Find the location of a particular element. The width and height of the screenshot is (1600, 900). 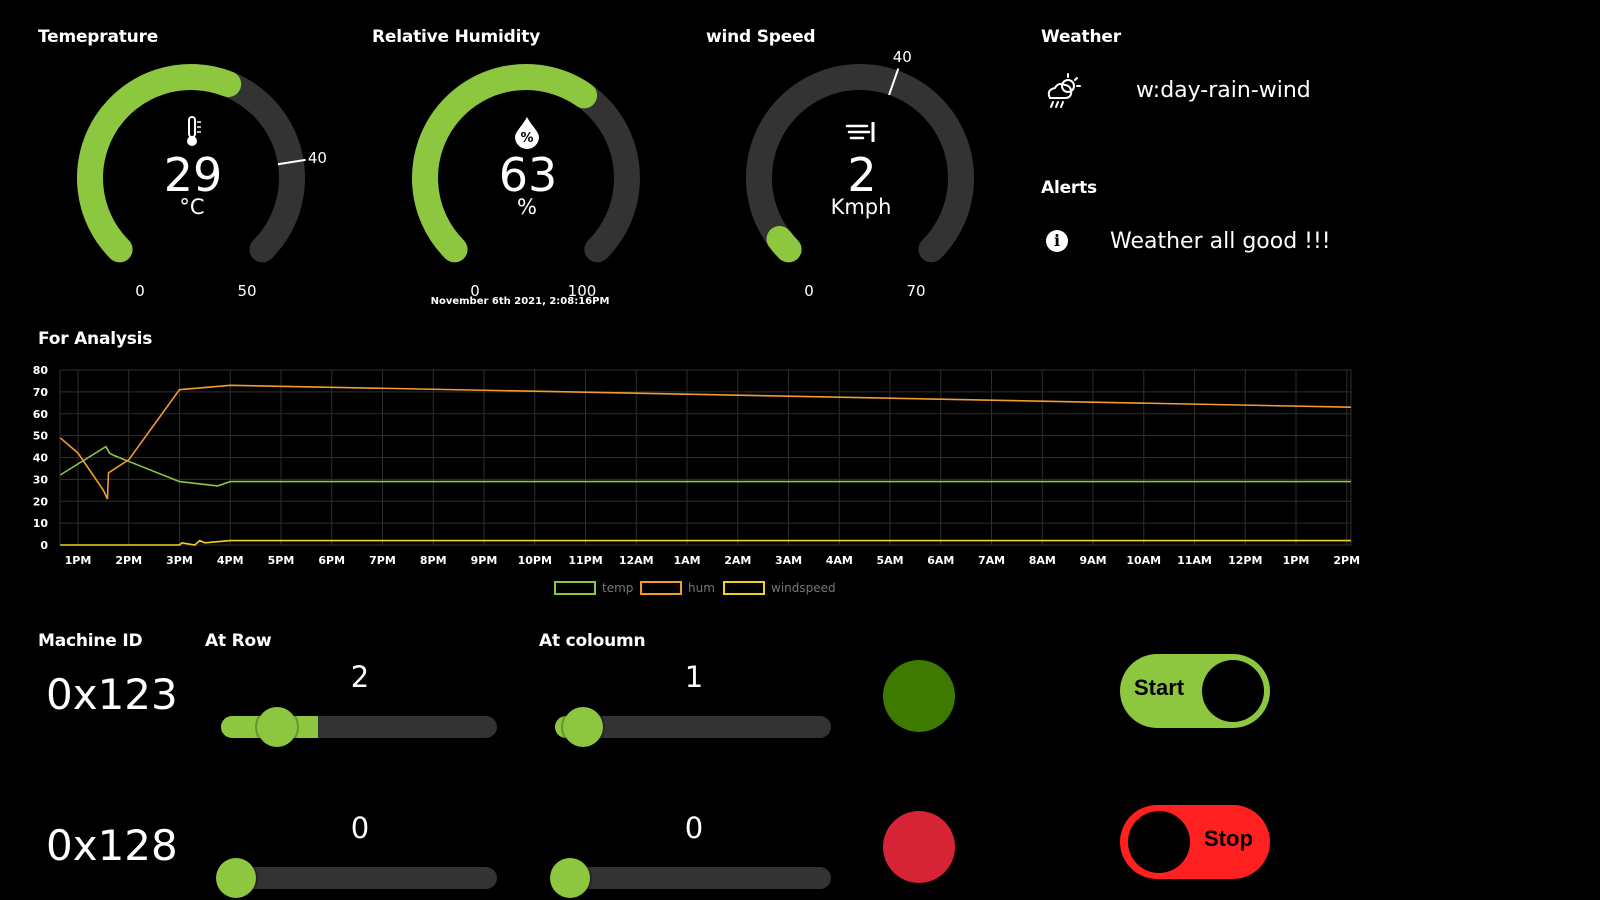

x-tick-label: 11PM is located at coordinates (585, 560).